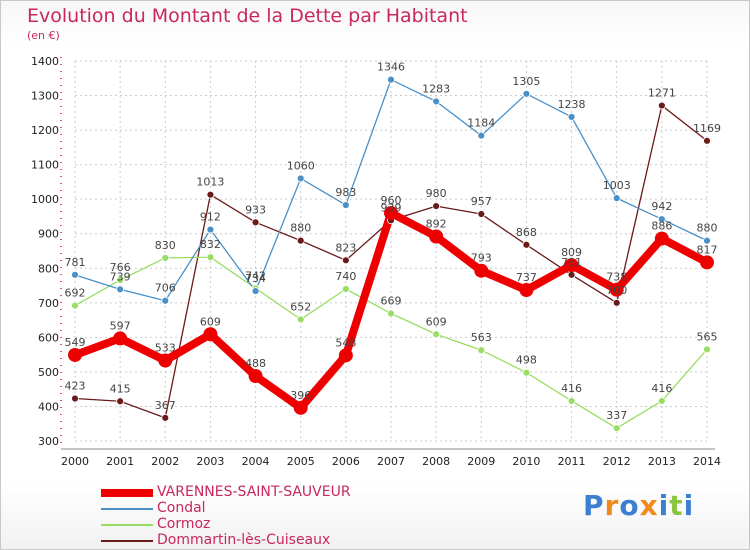  Describe the element at coordinates (649, 505) in the screenshot. I see `logo-letter: x` at that location.